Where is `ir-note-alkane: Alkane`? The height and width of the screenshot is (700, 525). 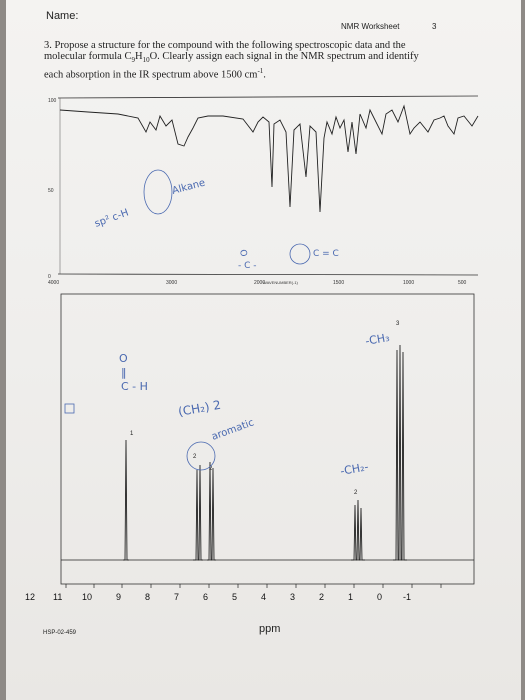 ir-note-alkane: Alkane is located at coordinates (189, 187).